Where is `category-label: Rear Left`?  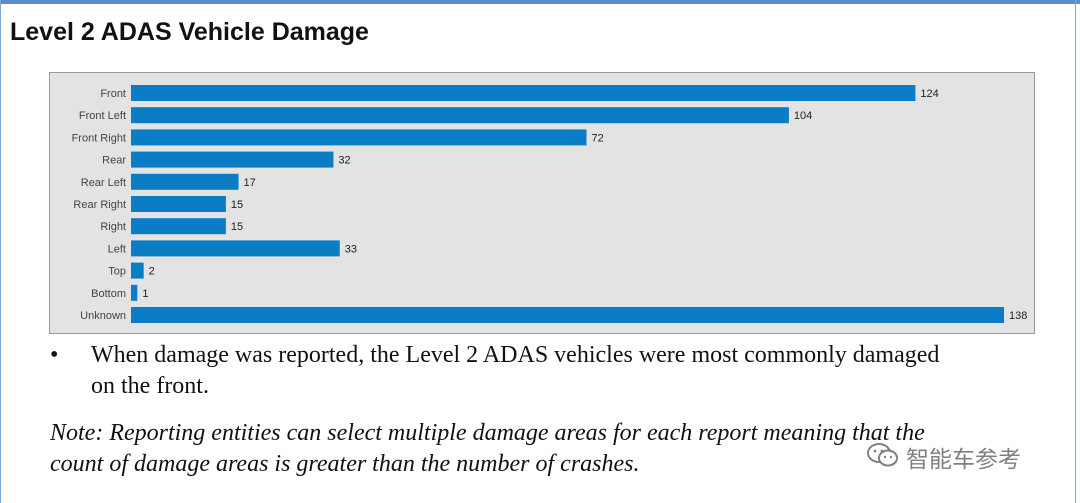
category-label: Rear Left is located at coordinates (103, 183).